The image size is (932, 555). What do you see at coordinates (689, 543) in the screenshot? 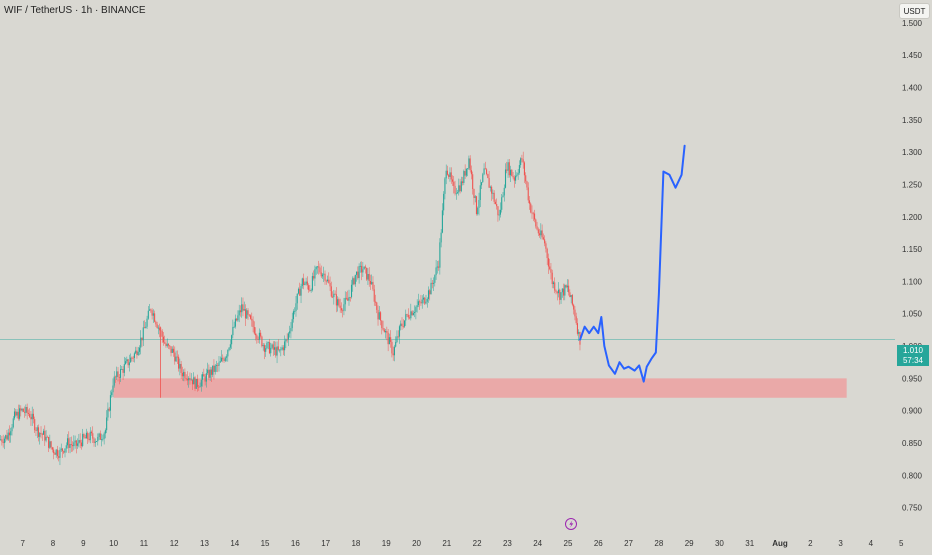
I see `x-tick-label: 29` at bounding box center [689, 543].